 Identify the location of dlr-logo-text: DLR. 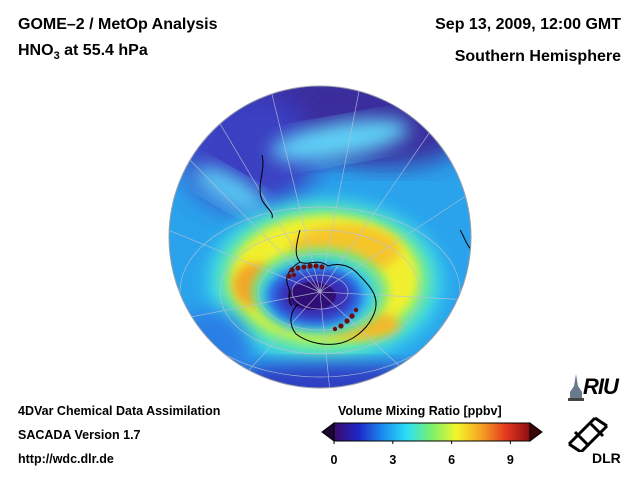
(606, 458).